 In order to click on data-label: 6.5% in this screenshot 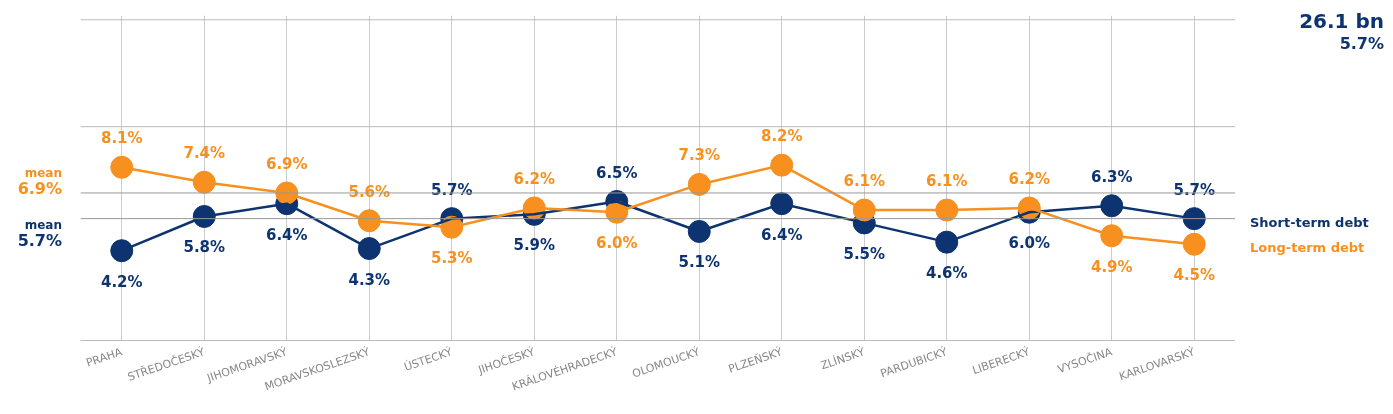, I will do `click(616, 172)`.